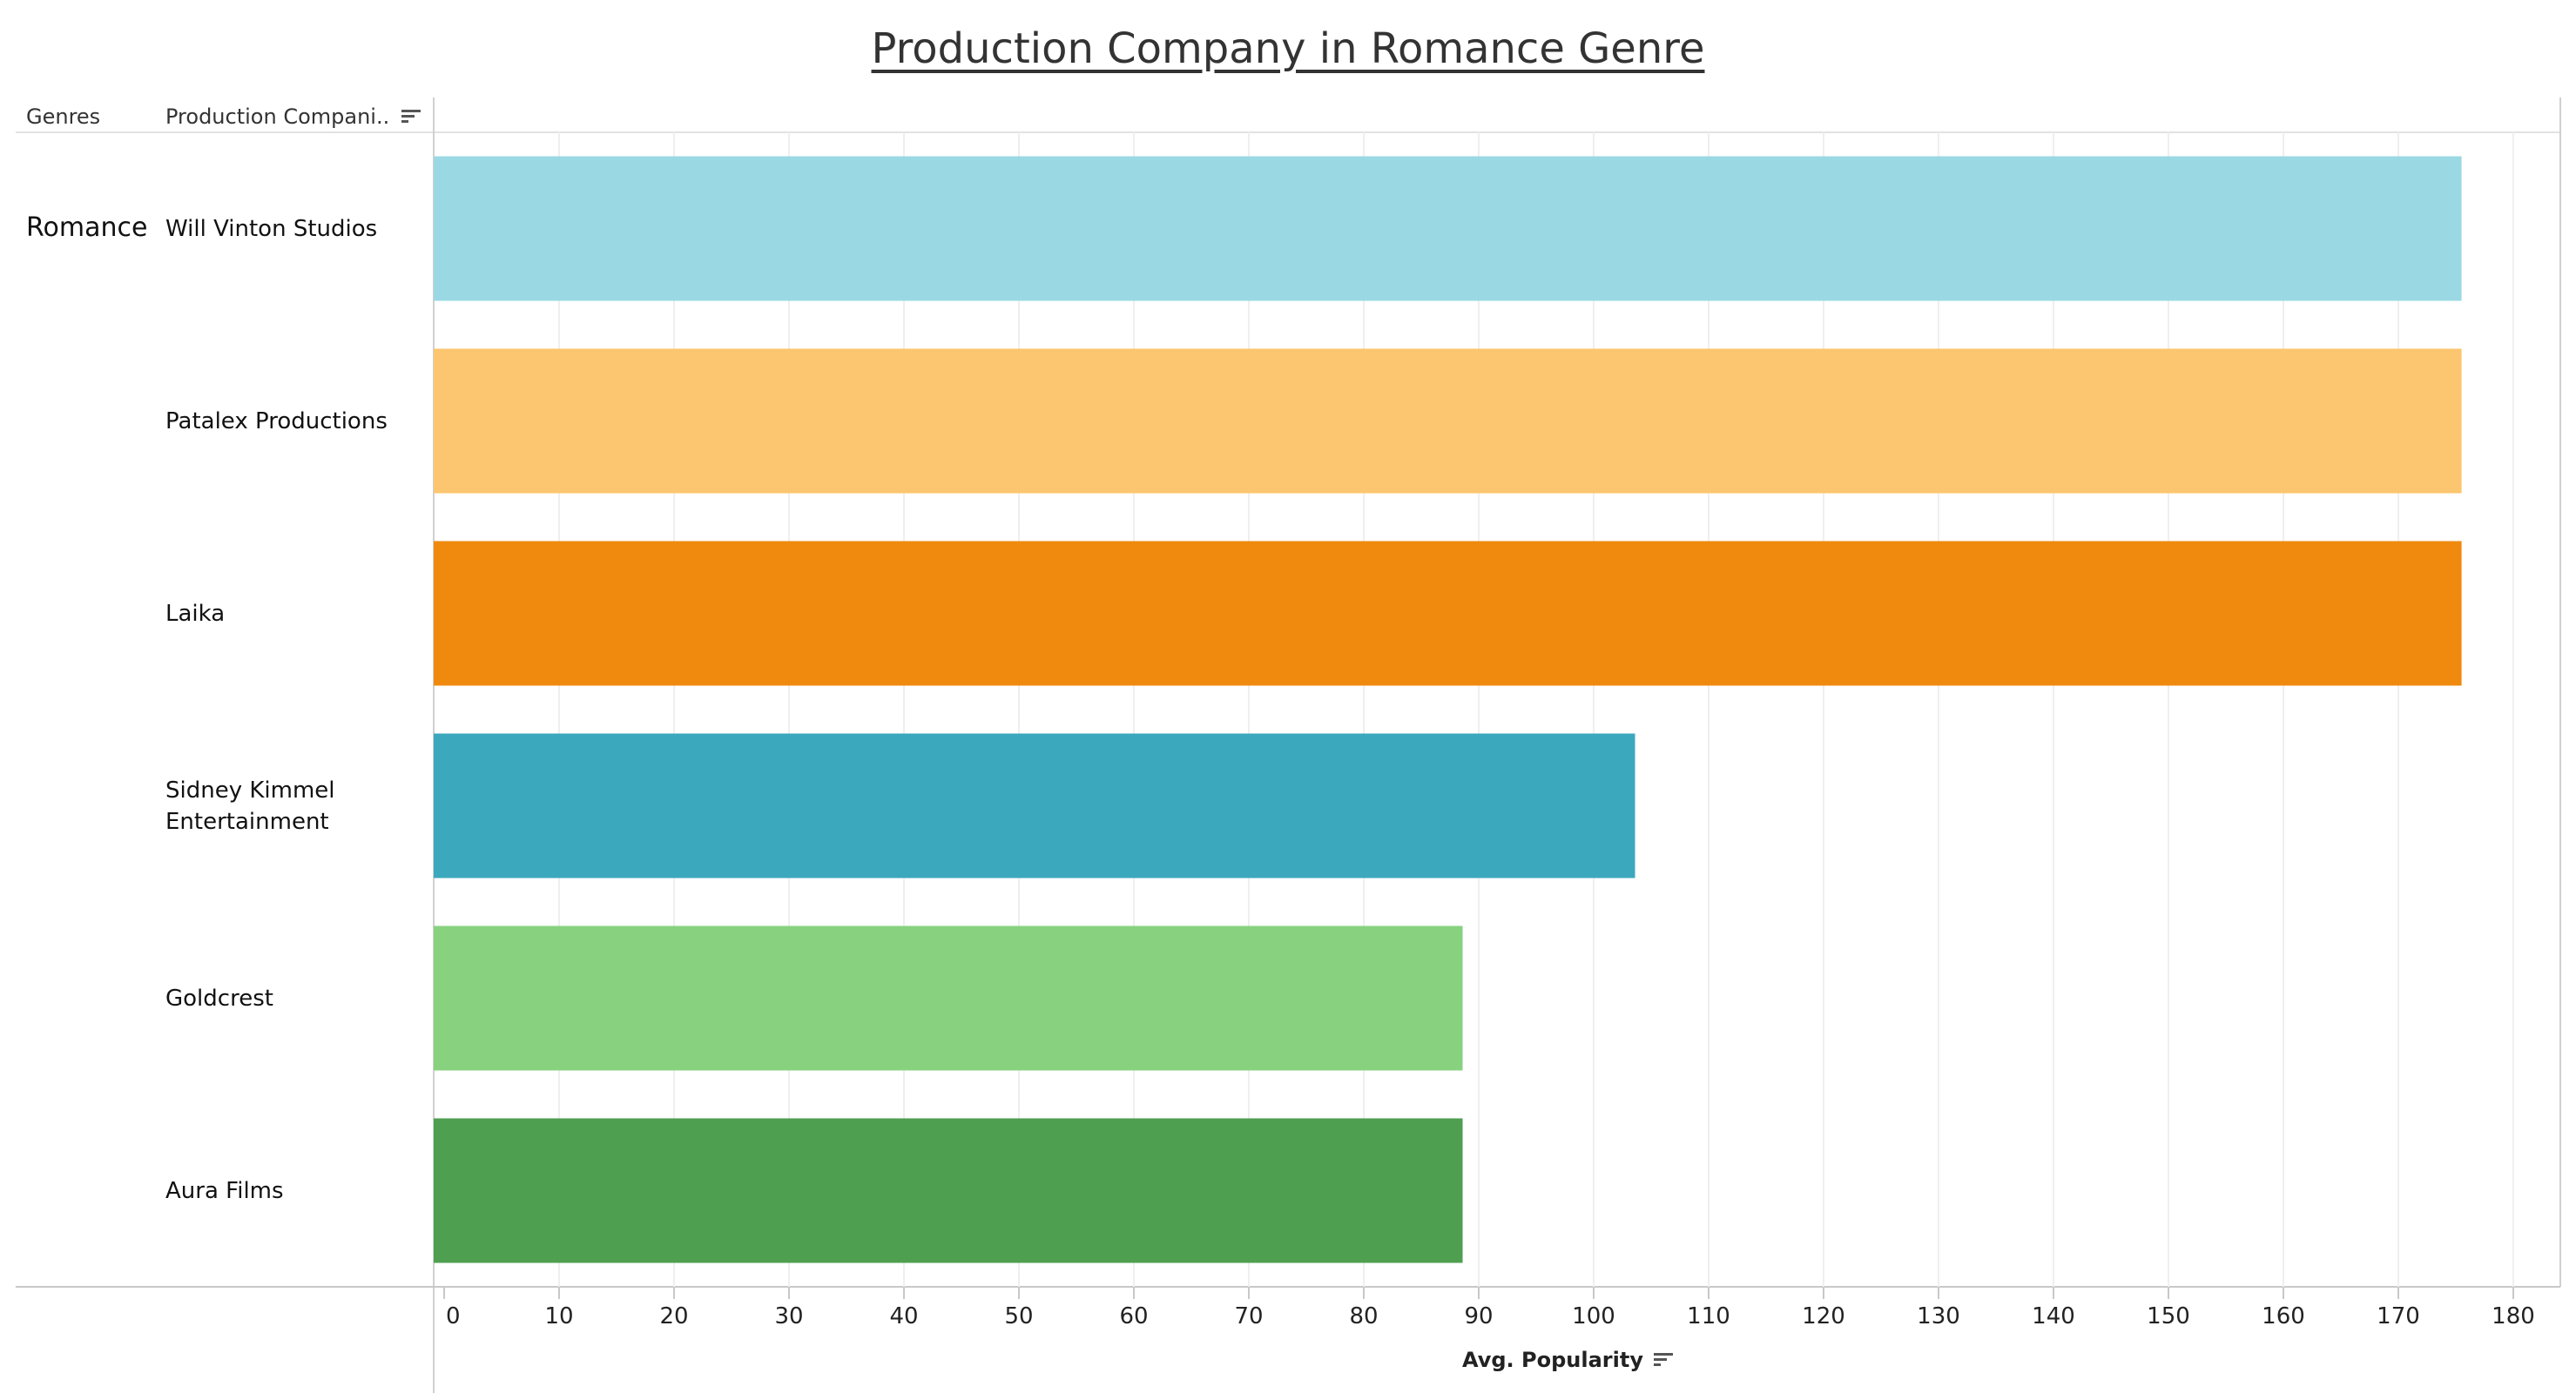 This screenshot has height=1400, width=2576. Describe the element at coordinates (1938, 1316) in the screenshot. I see `x-tick-label: 130` at that location.